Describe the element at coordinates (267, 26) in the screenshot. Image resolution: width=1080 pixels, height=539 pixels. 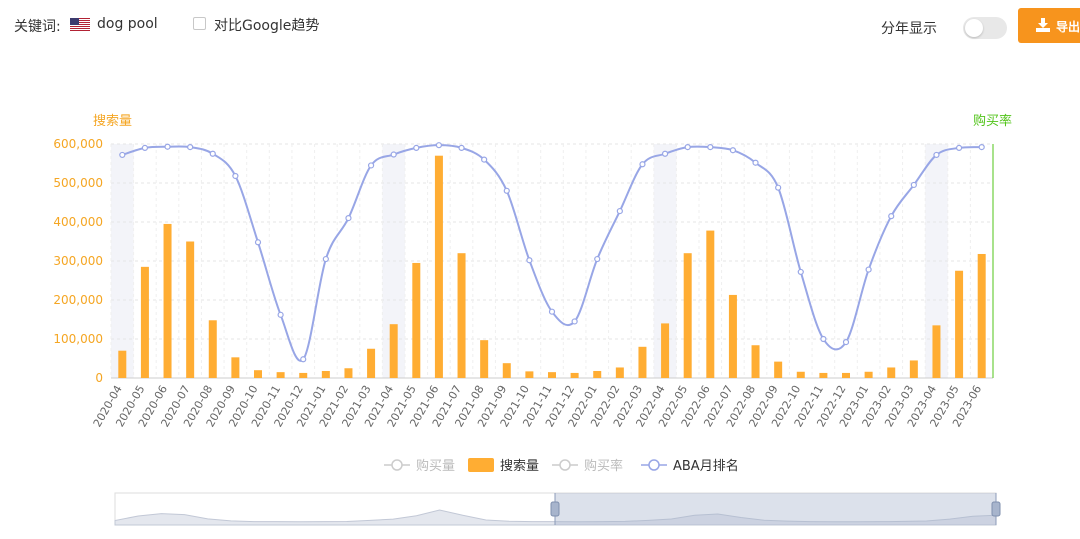
I see `compare-google-label: 对比Google趋势` at that location.